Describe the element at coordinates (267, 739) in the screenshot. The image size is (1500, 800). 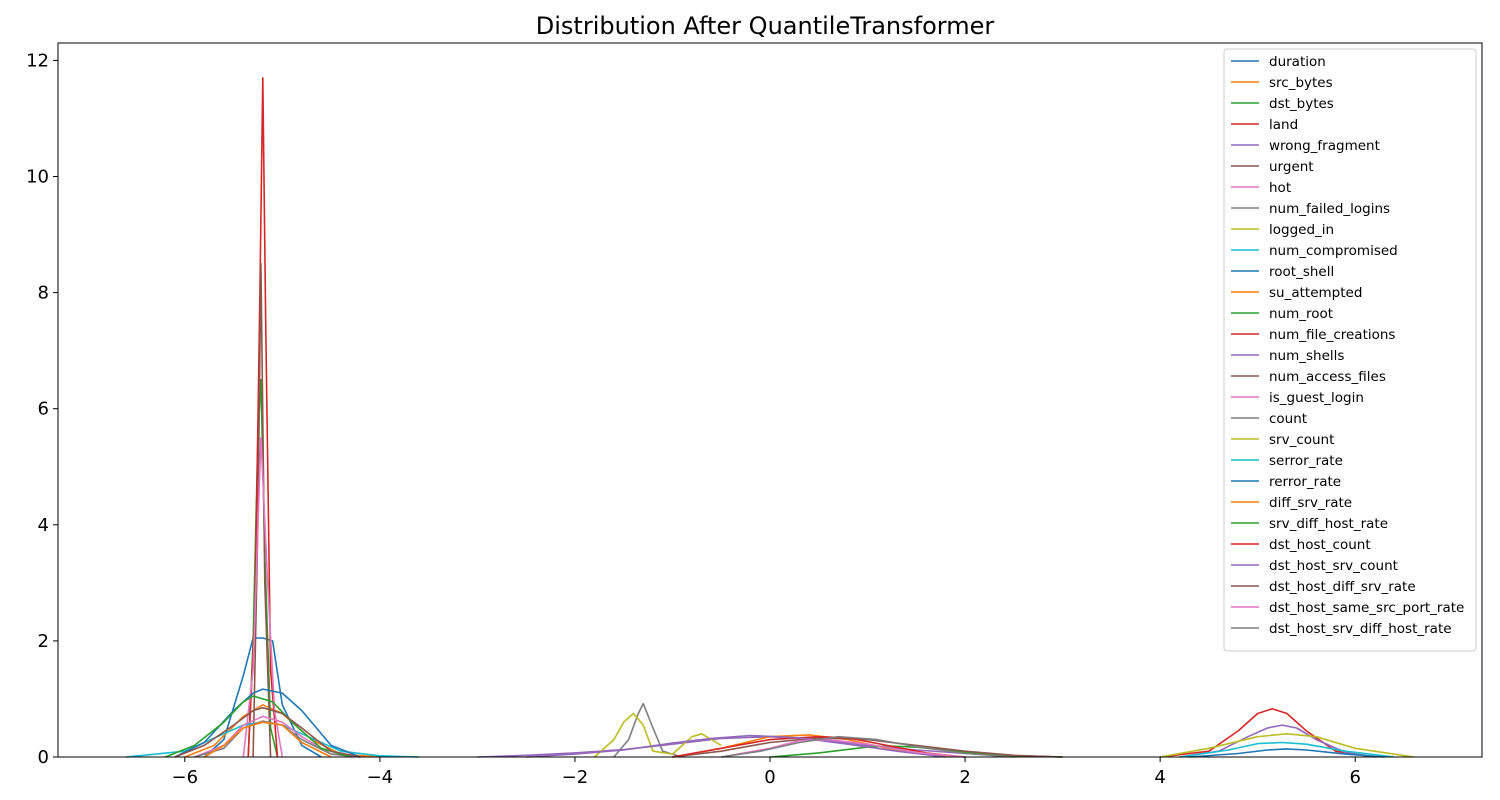
I see `series-line-diff-srv-rate` at that location.